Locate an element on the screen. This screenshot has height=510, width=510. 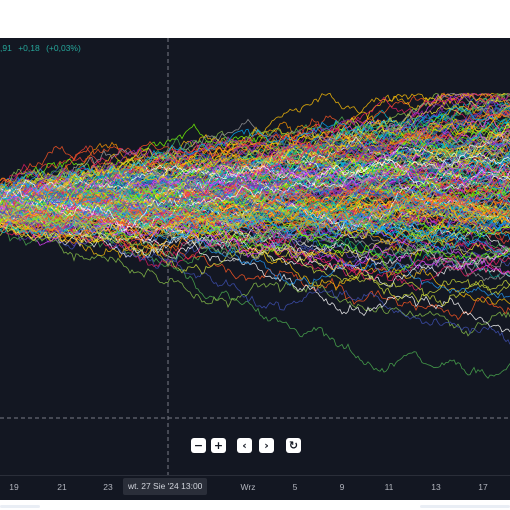
time-tick: 17 is located at coordinates (483, 487).